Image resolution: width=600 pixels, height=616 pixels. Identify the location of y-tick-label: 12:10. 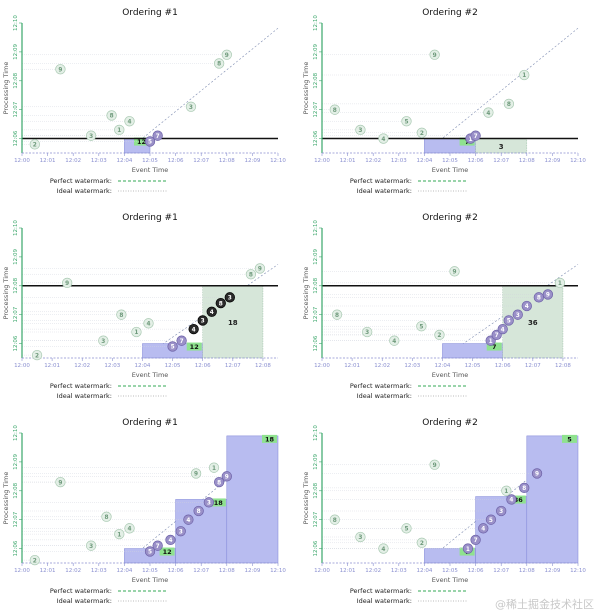
(316, 433).